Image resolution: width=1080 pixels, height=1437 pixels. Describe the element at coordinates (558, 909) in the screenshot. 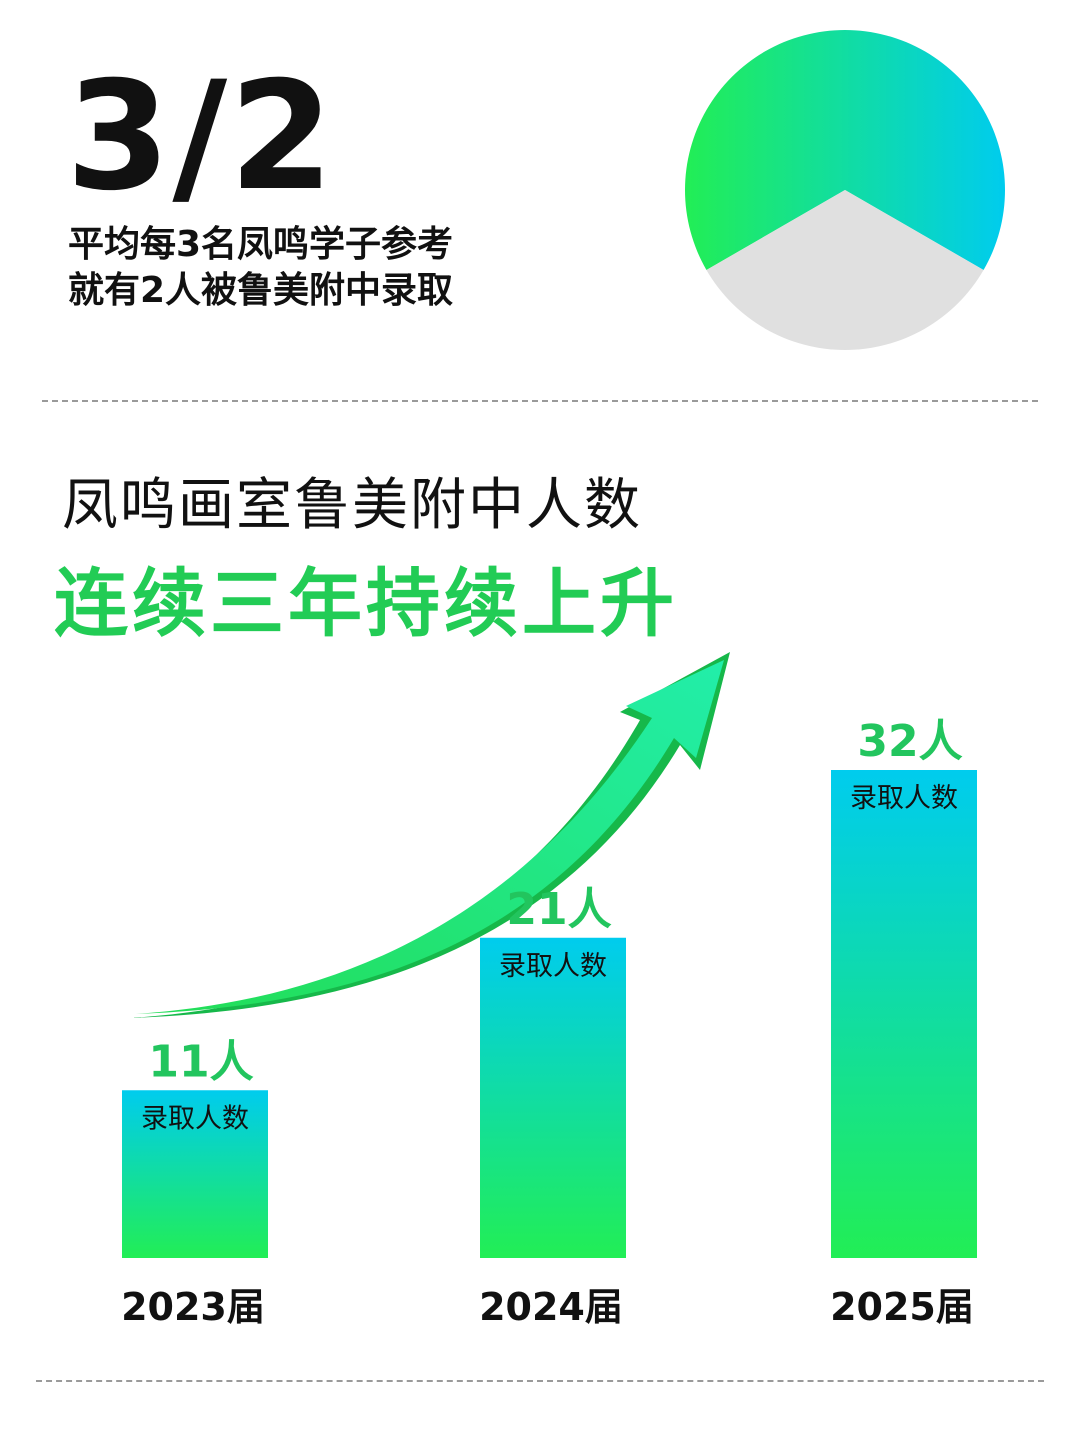

I see `value-label: 21人` at that location.